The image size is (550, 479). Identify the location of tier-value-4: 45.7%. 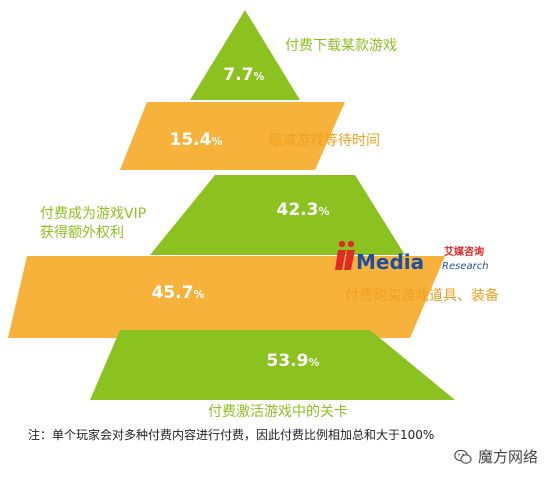
(178, 293).